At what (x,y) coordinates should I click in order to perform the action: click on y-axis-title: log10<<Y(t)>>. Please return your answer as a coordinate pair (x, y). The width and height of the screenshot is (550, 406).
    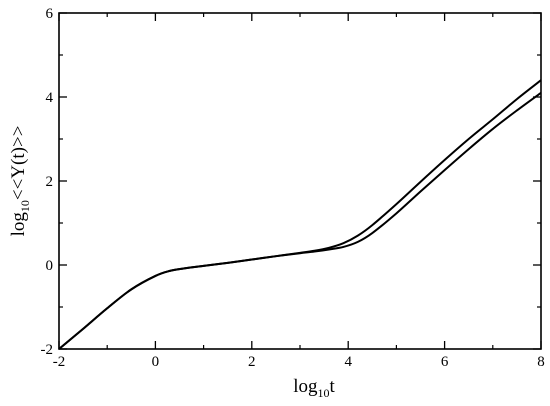
    Looking at the image, I should click on (20, 181).